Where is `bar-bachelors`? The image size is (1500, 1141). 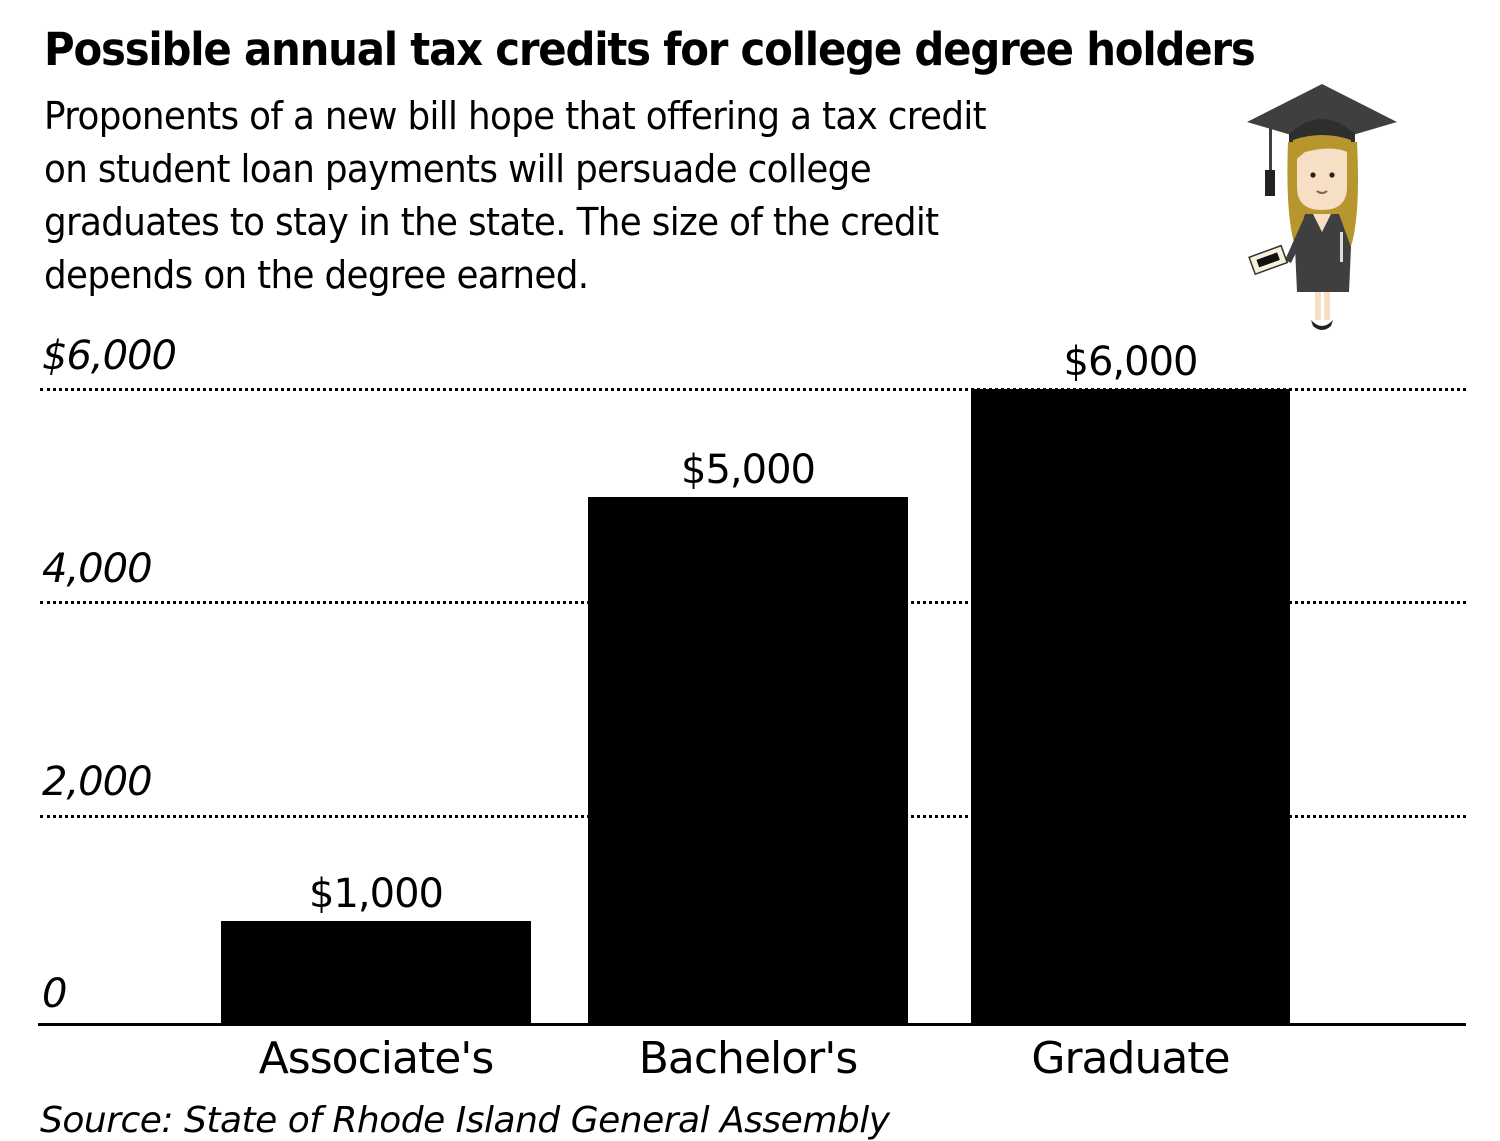
bar-bachelors is located at coordinates (748, 760).